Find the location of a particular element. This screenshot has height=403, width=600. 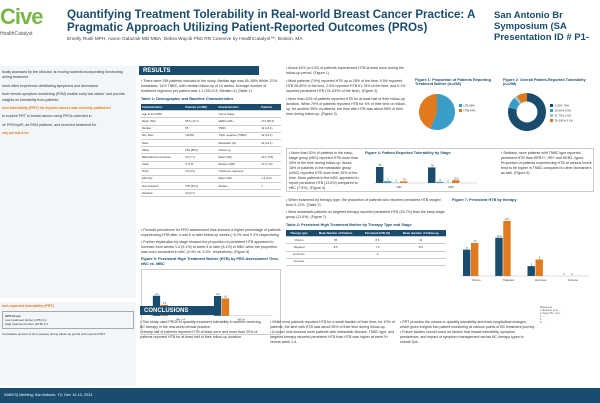

table-cell: 23 (7.7) is located at coordinates (201, 157).